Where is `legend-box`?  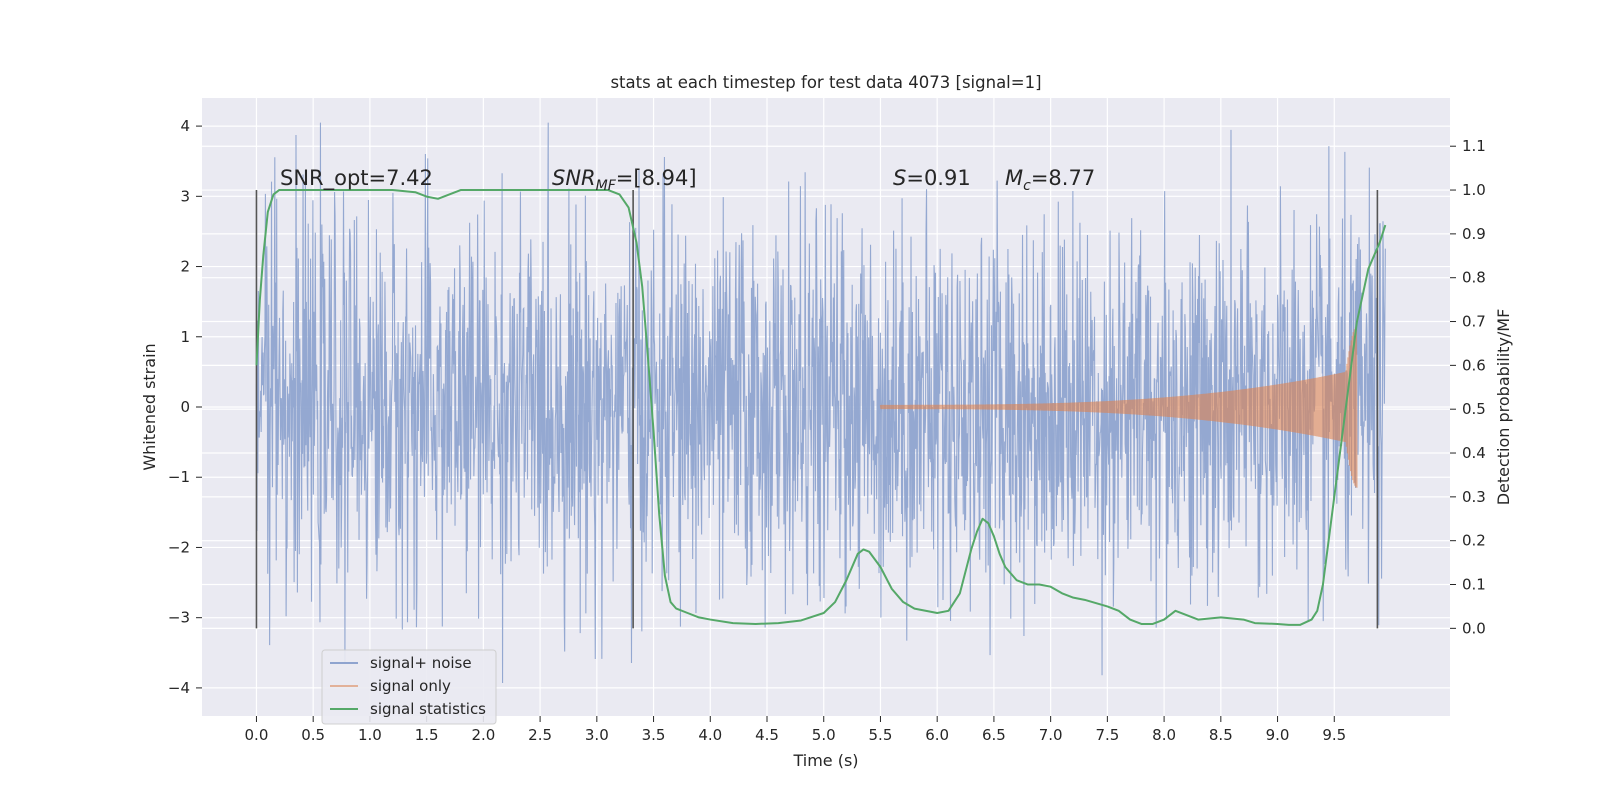
legend-box is located at coordinates (409, 687).